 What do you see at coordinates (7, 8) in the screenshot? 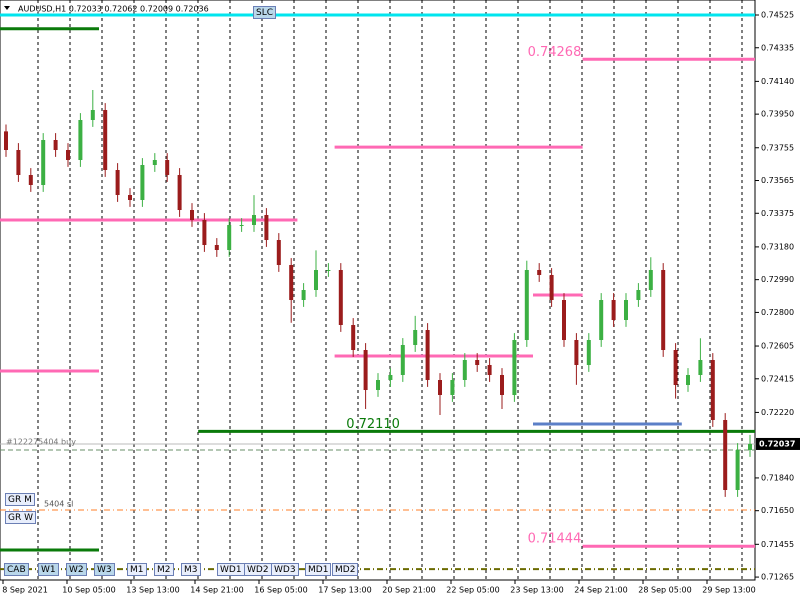
I see `title-arrow` at bounding box center [7, 8].